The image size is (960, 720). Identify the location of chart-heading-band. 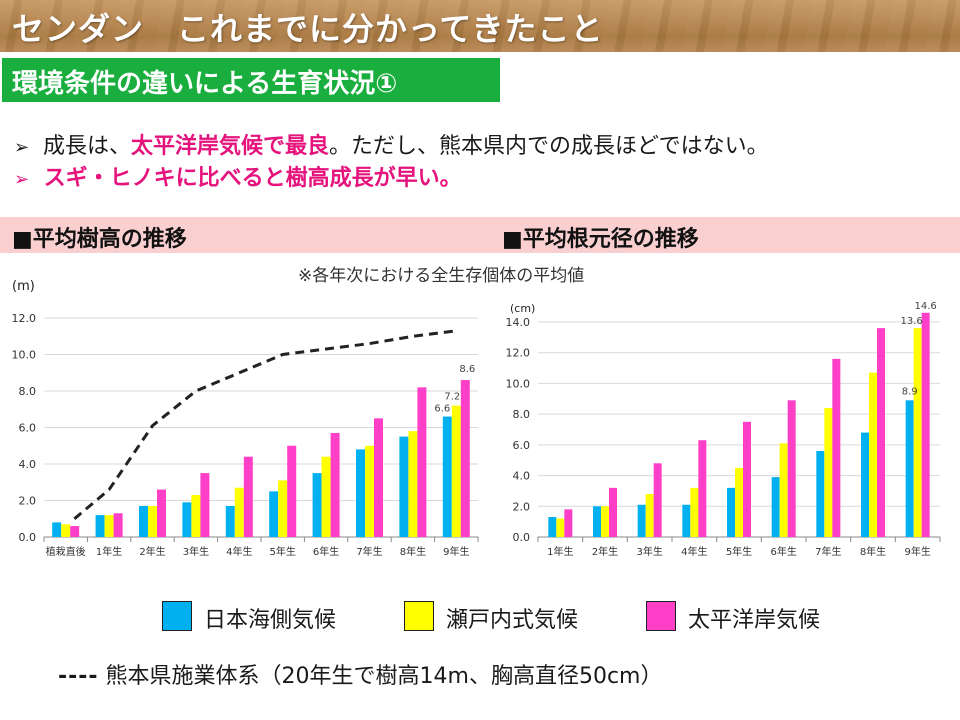
(480, 235).